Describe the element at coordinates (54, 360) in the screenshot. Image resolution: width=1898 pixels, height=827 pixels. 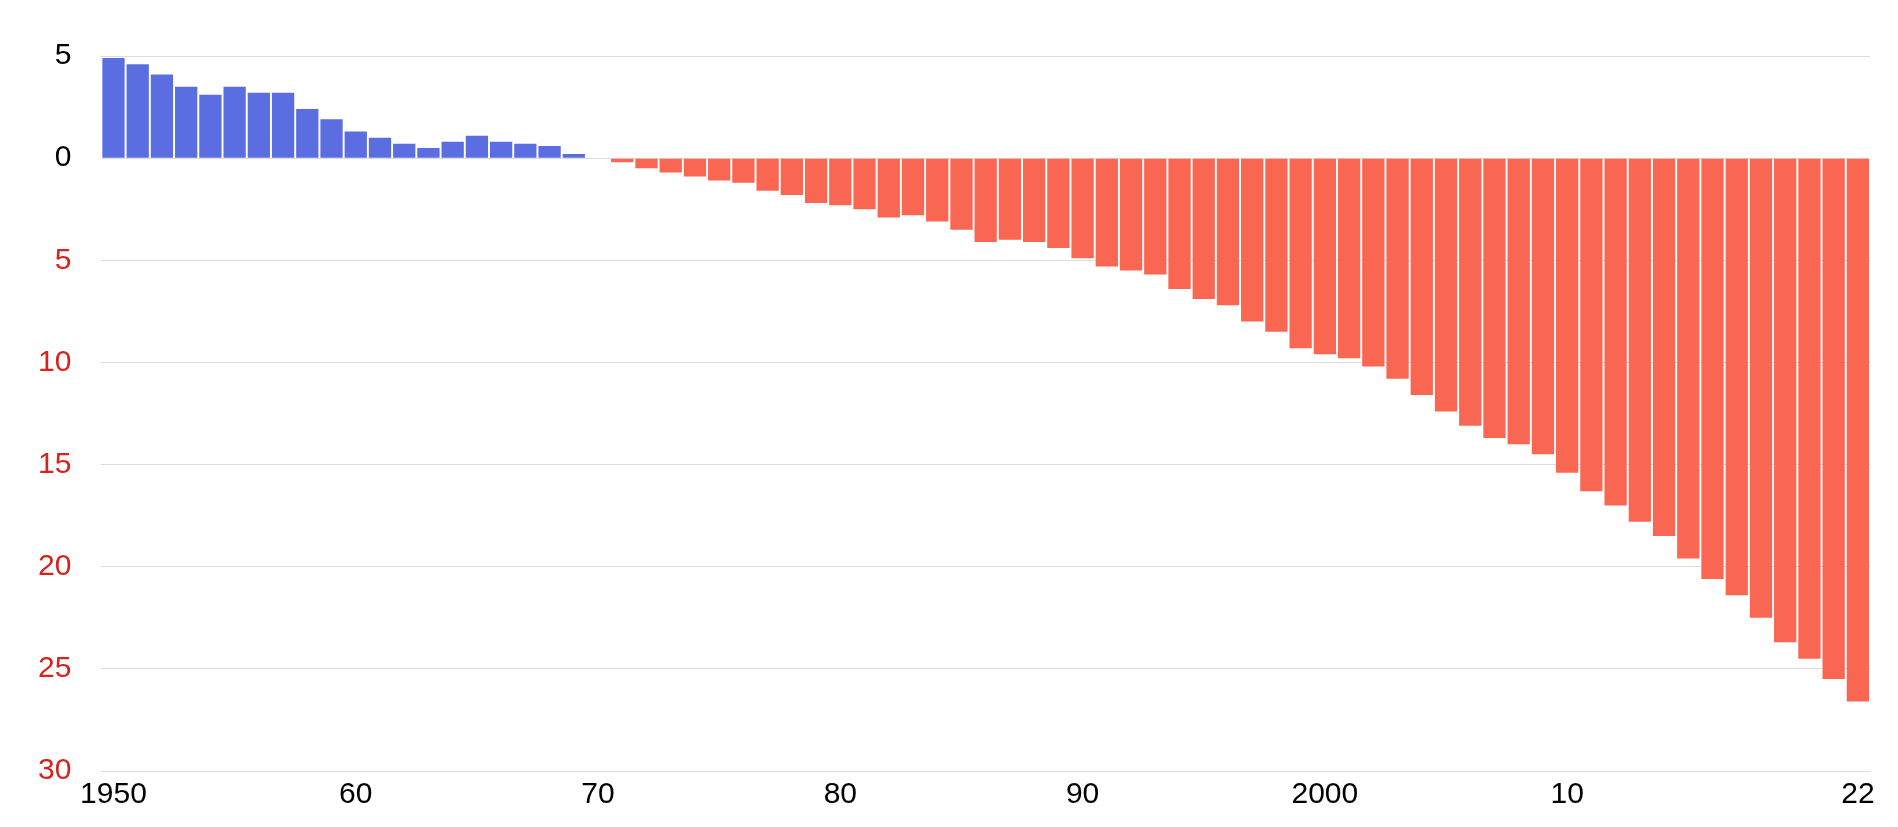
I see `y-tick-label: 10` at that location.